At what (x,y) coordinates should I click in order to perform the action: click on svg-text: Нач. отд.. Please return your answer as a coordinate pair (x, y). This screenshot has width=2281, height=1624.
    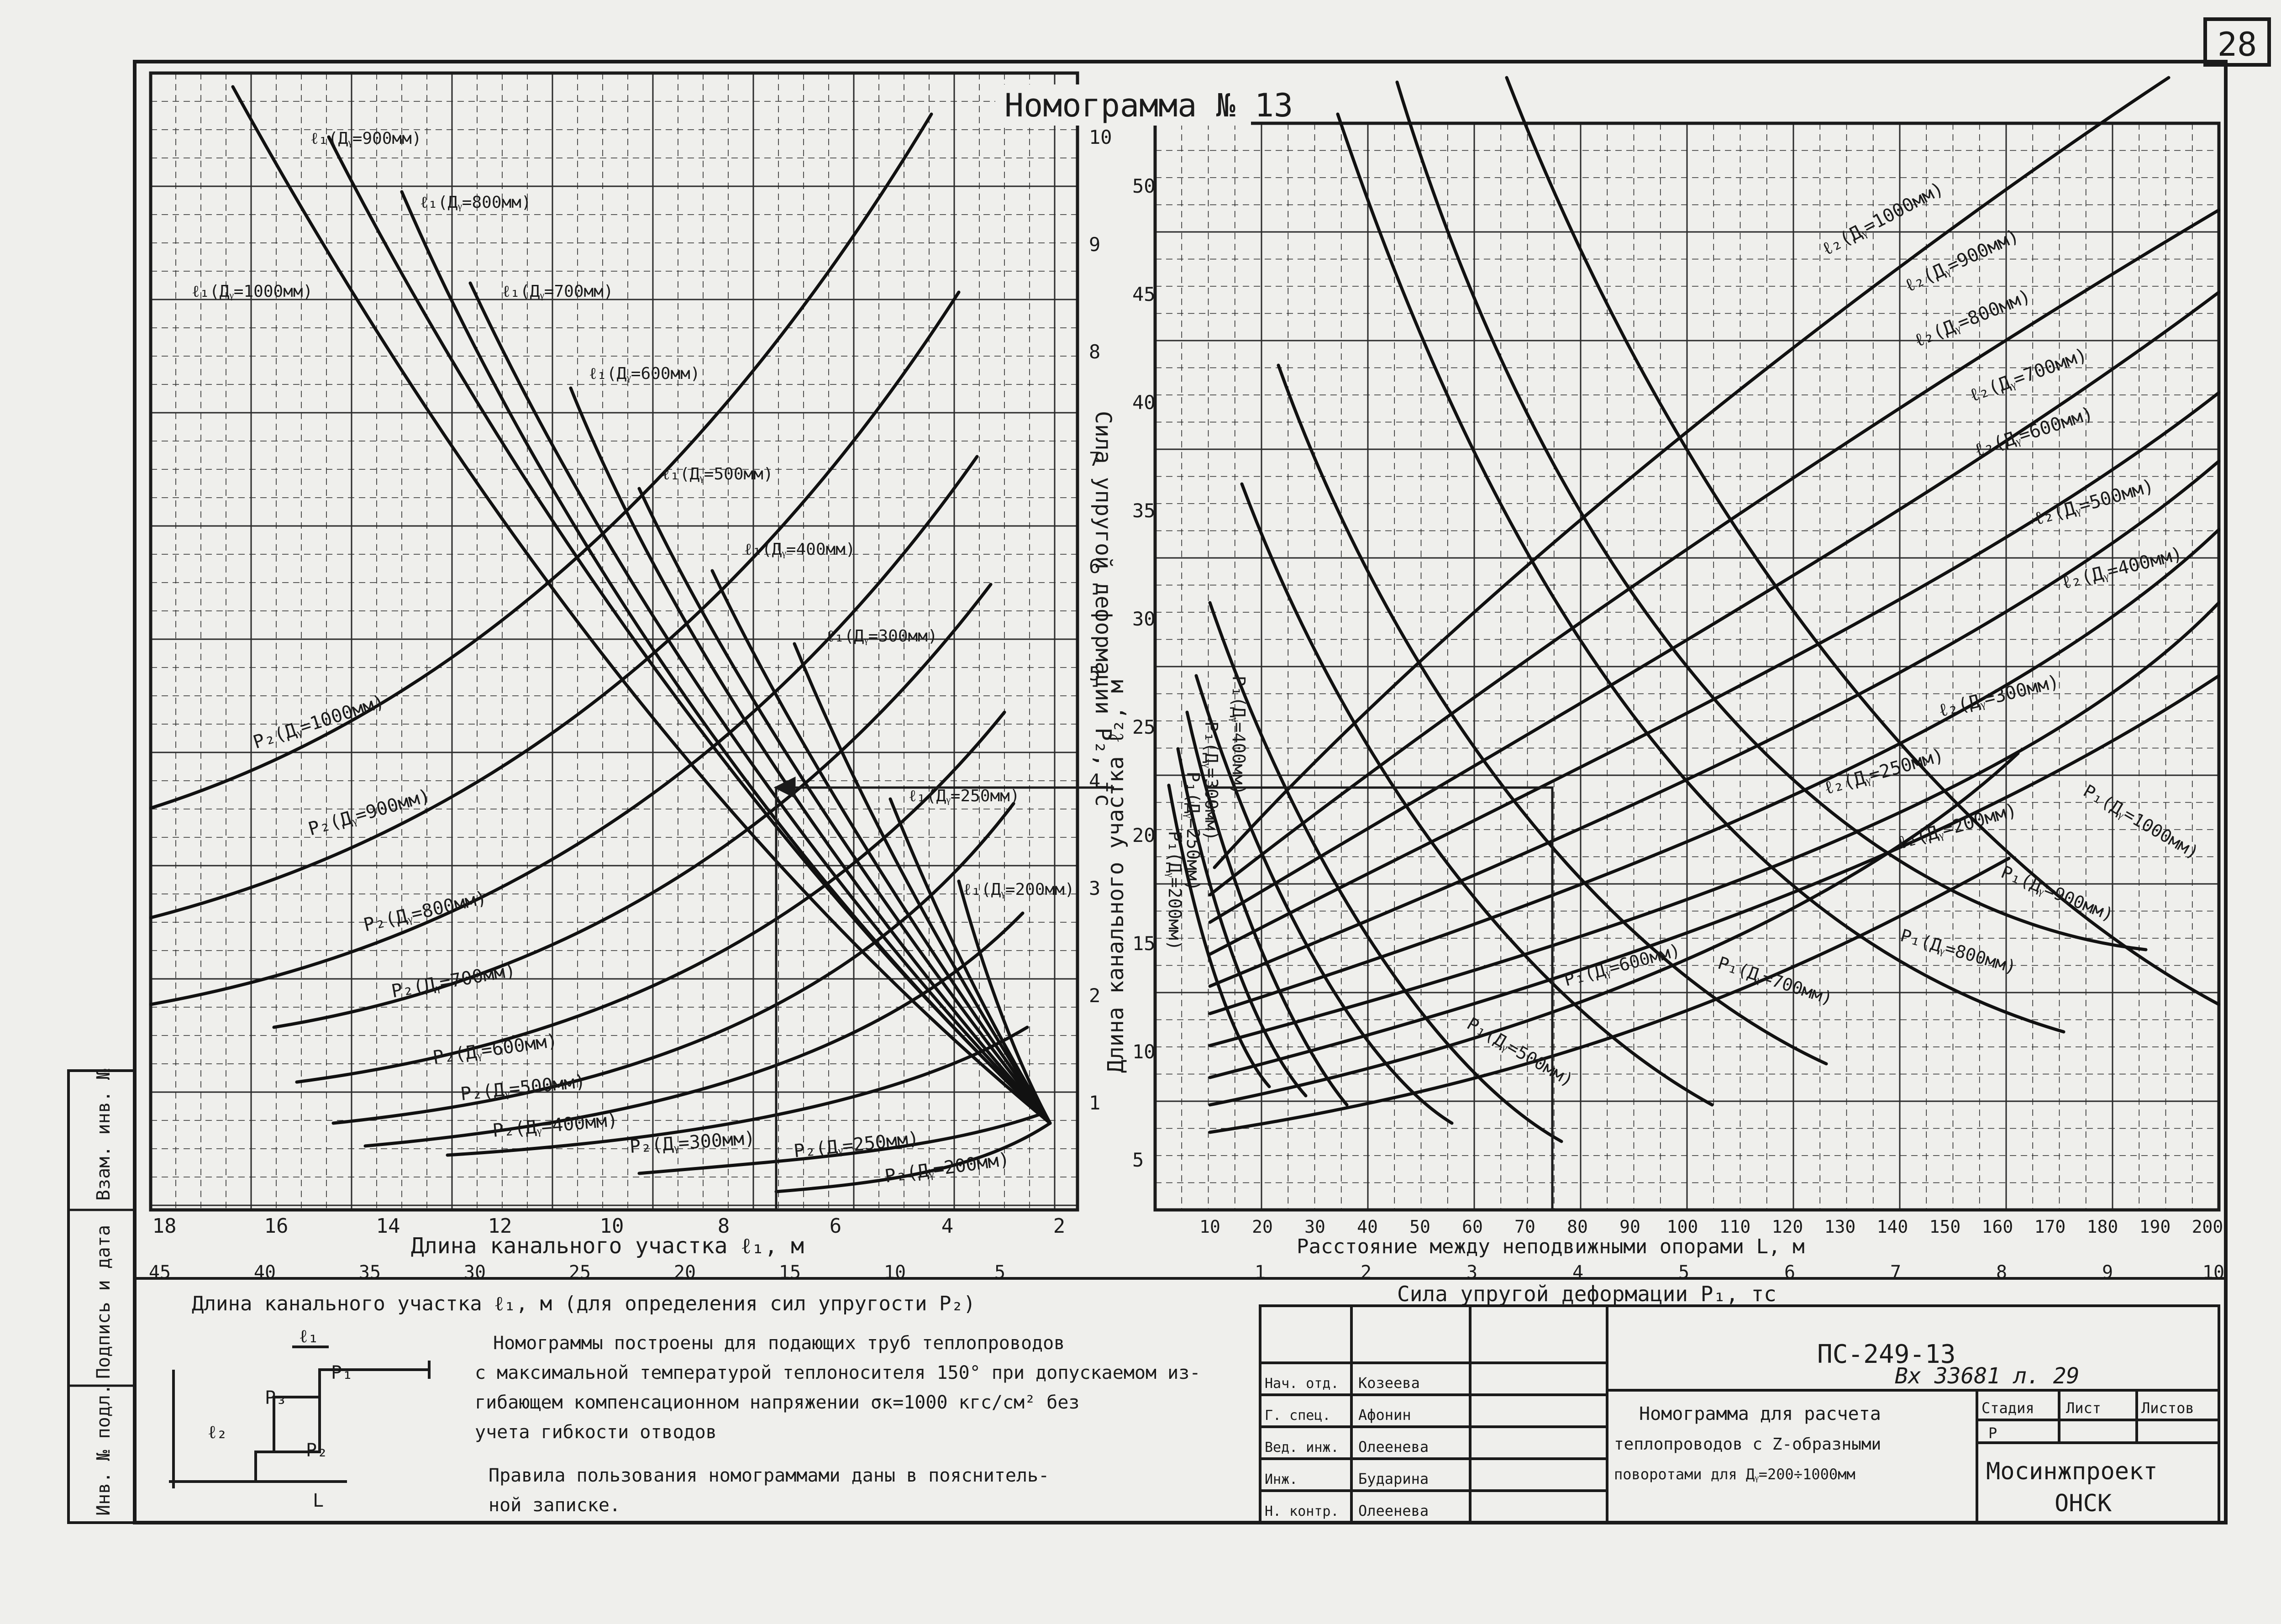
    Looking at the image, I should click on (1302, 1384).